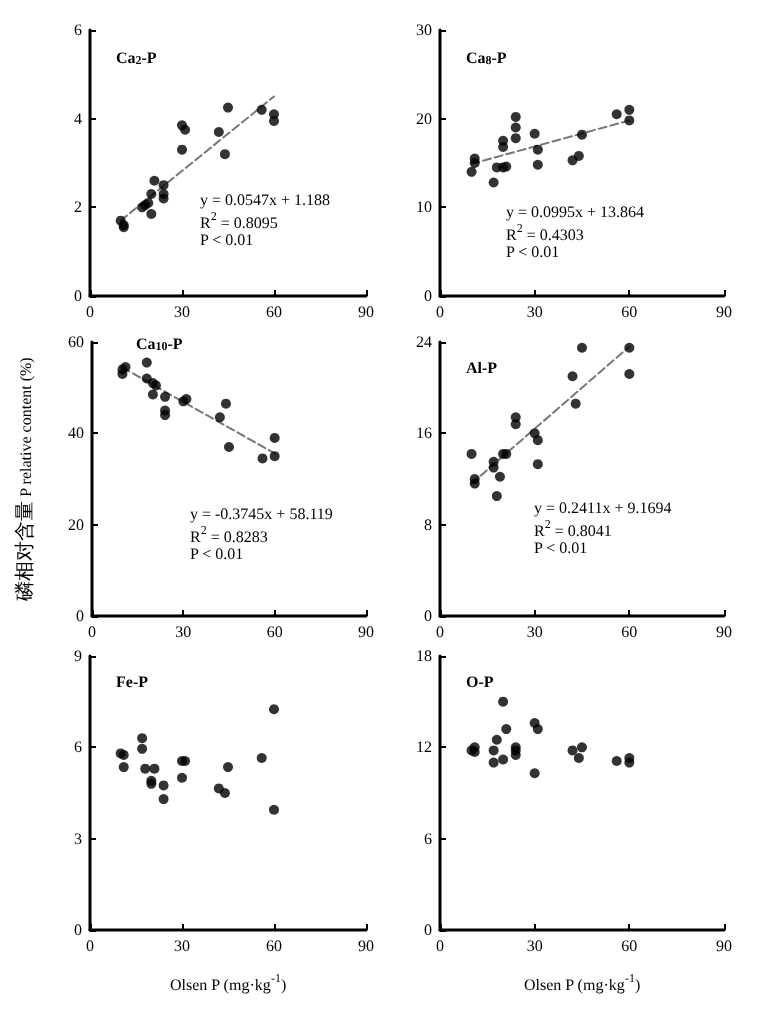 This screenshot has height=1018, width=776. What do you see at coordinates (424, 656) in the screenshot?
I see `y-tick-label: 18` at bounding box center [424, 656].